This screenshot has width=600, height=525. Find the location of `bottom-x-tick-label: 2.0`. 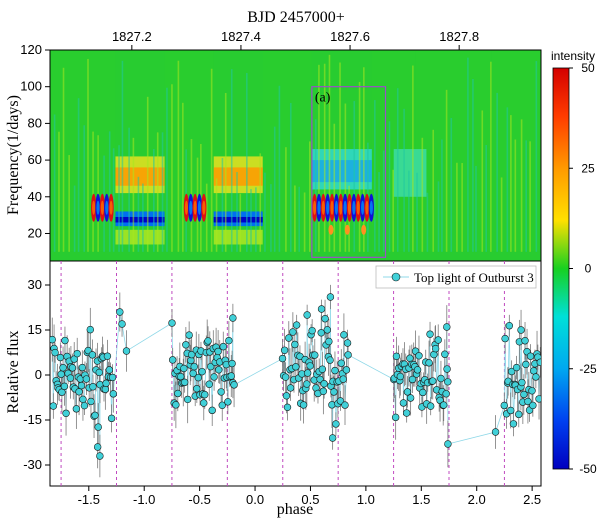

bottom-x-tick-label: 2.0 is located at coordinates (477, 499).